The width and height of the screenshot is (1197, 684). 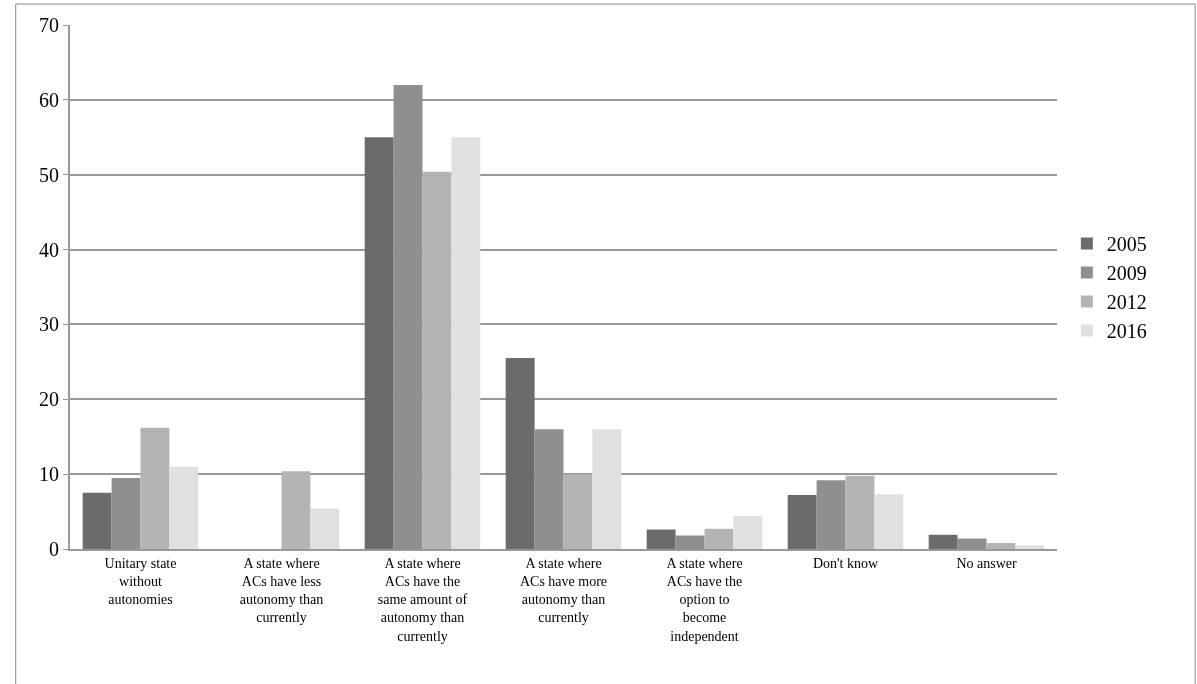 What do you see at coordinates (1126, 244) in the screenshot?
I see `legend-label: 2005` at bounding box center [1126, 244].